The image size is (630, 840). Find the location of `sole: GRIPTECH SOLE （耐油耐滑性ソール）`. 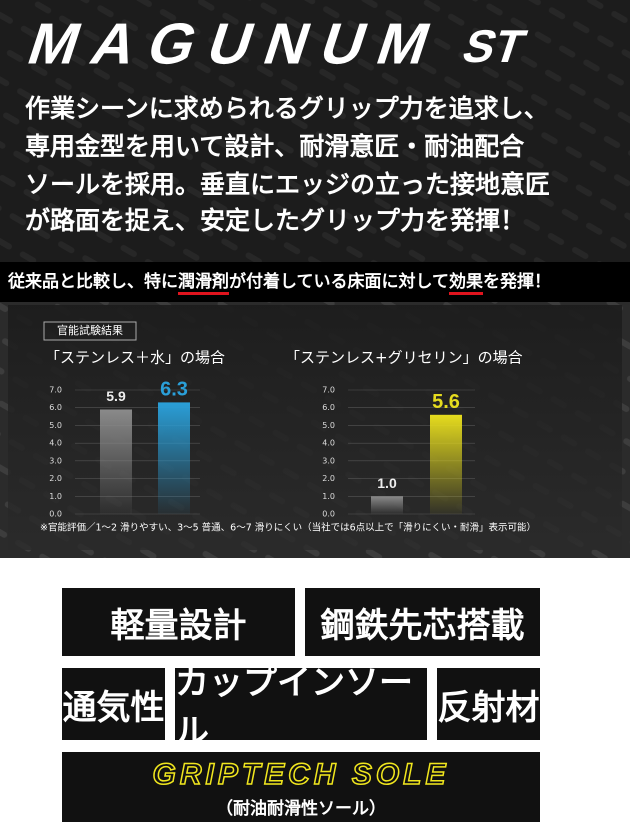

sole: GRIPTECH SOLE （耐油耐滑性ソール） is located at coordinates (301, 787).